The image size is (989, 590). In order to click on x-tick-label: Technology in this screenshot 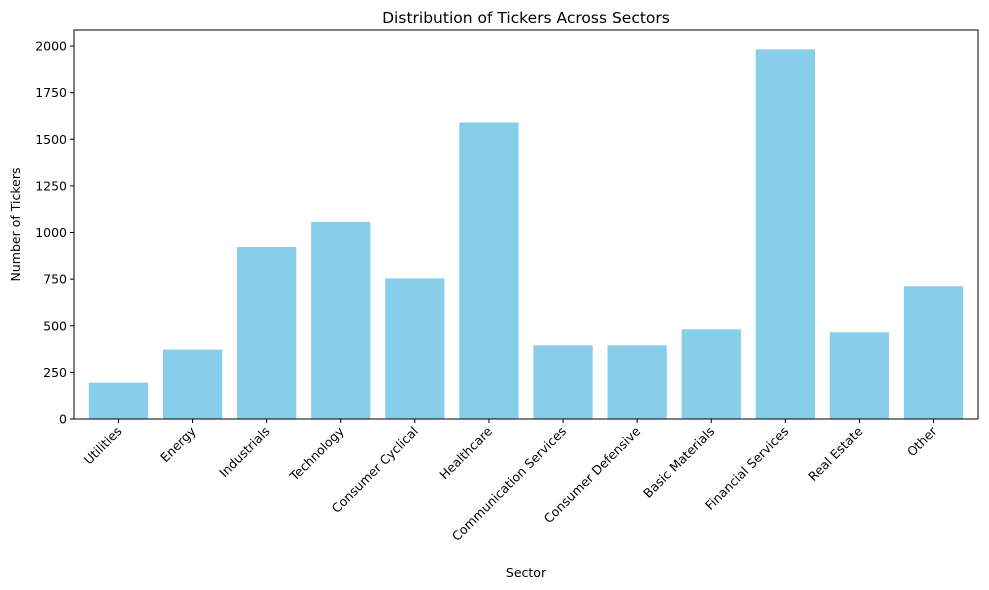, I will do `click(316, 453)`.